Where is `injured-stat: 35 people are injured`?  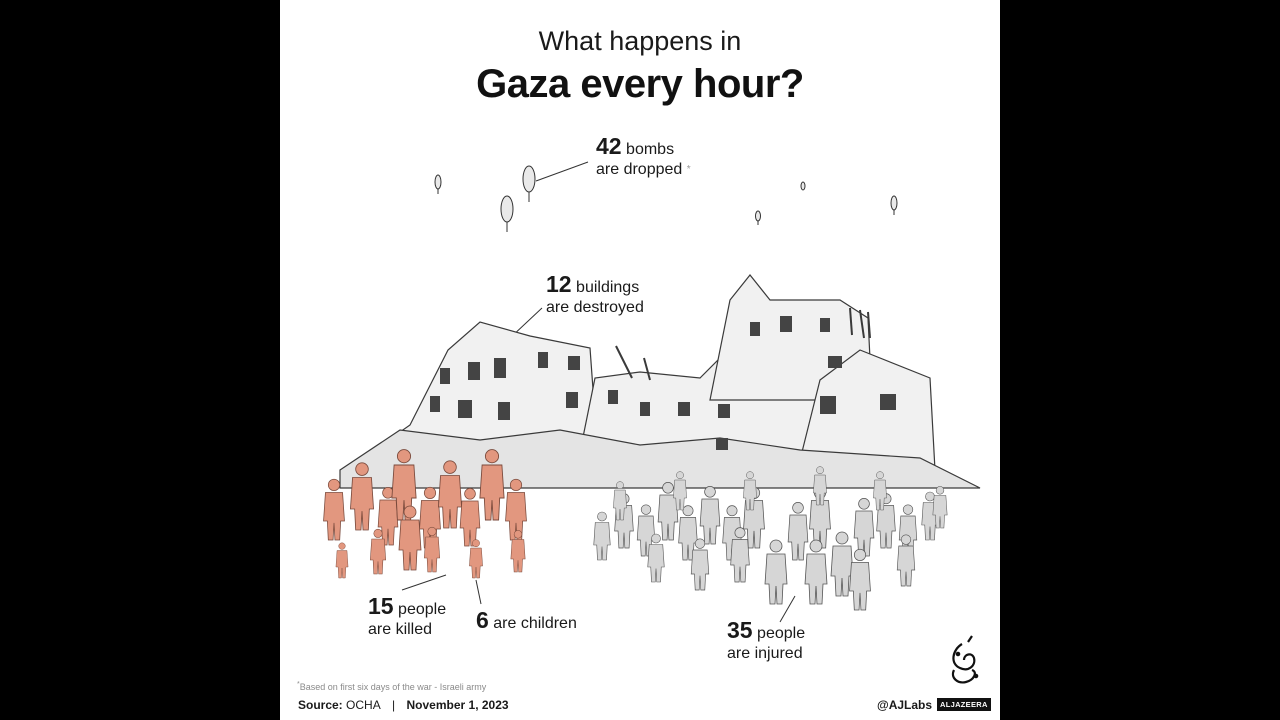
injured-stat: 35 people are injured is located at coordinates (766, 640).